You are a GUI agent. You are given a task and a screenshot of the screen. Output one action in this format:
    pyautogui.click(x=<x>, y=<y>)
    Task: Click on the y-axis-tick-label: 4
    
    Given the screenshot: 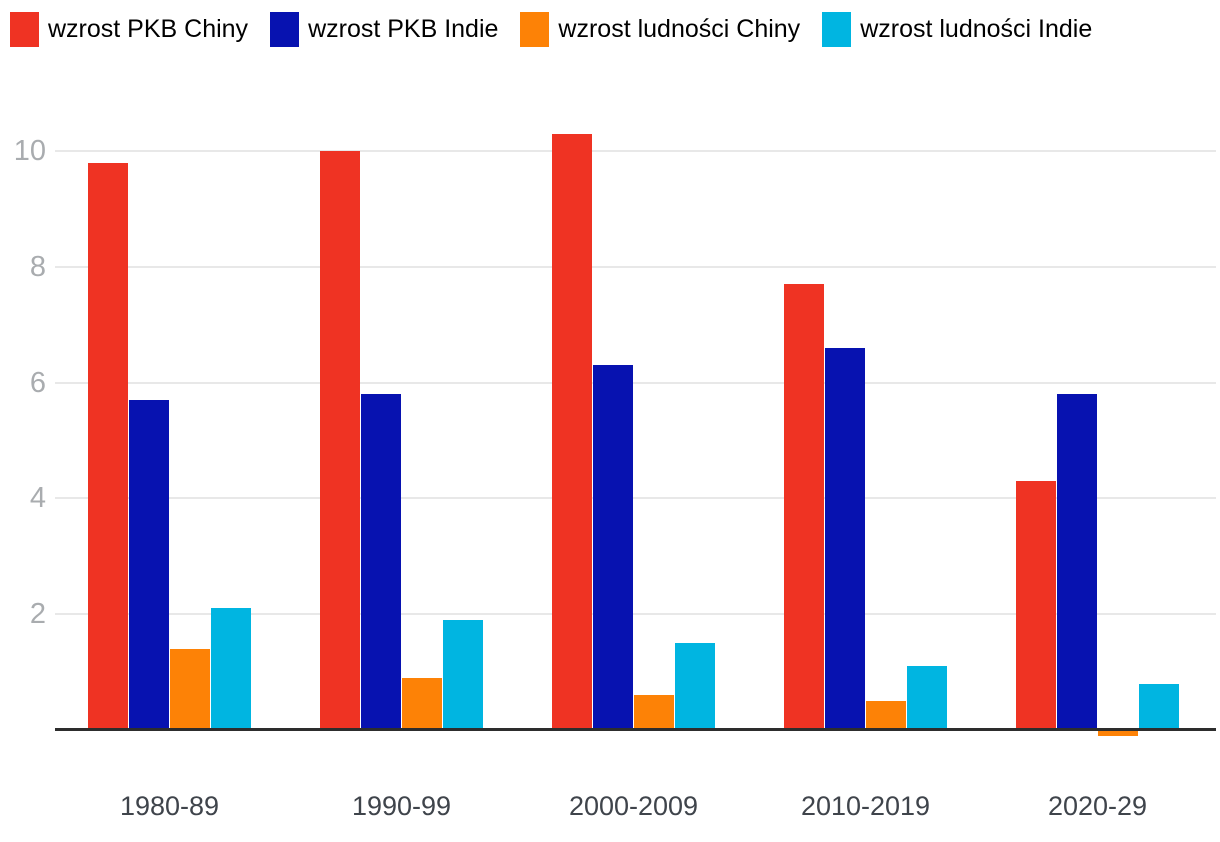 What is the action you would take?
    pyautogui.click(x=37, y=498)
    